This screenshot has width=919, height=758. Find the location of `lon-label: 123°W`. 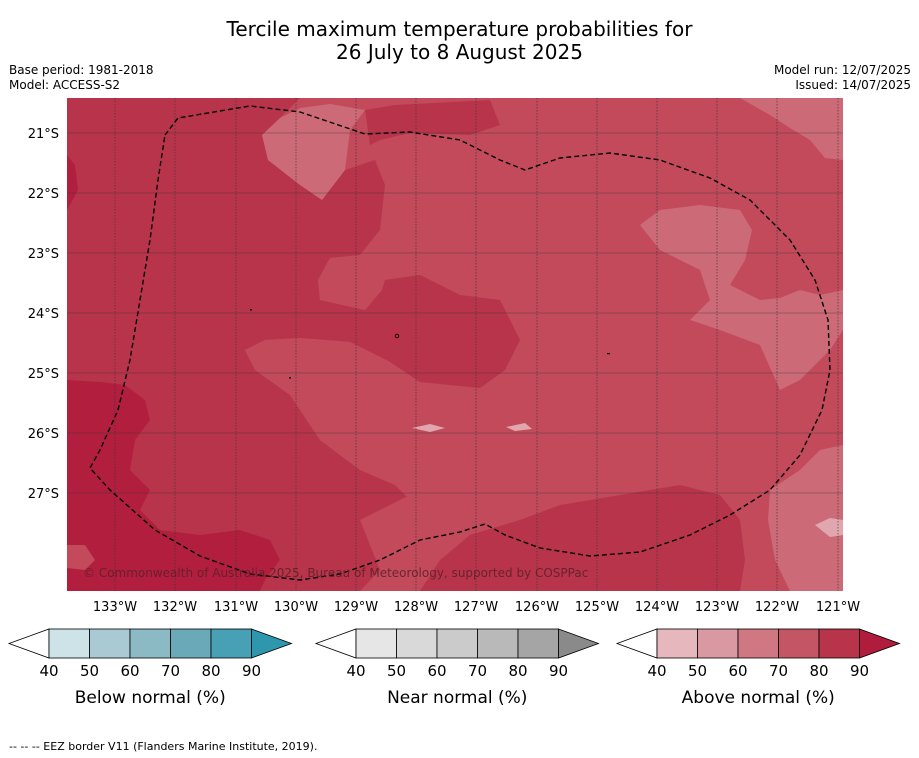

lon-label: 123°W is located at coordinates (717, 607).